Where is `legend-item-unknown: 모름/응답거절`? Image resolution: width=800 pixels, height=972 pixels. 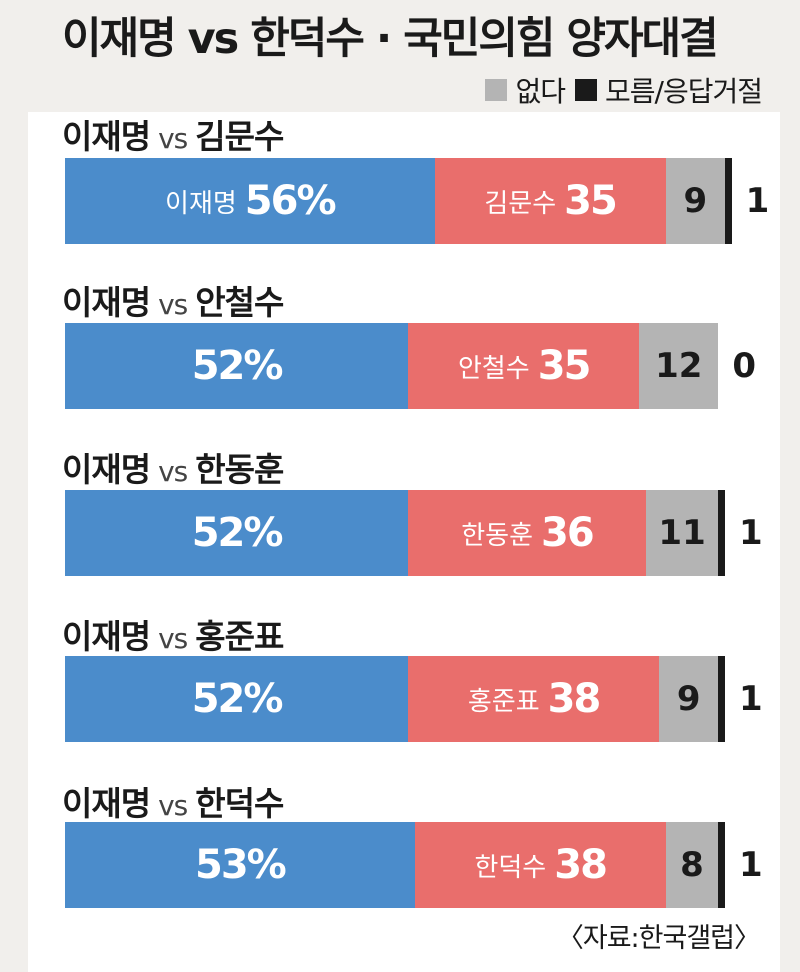
legend-item-unknown: 모름/응답거절 is located at coordinates (669, 90).